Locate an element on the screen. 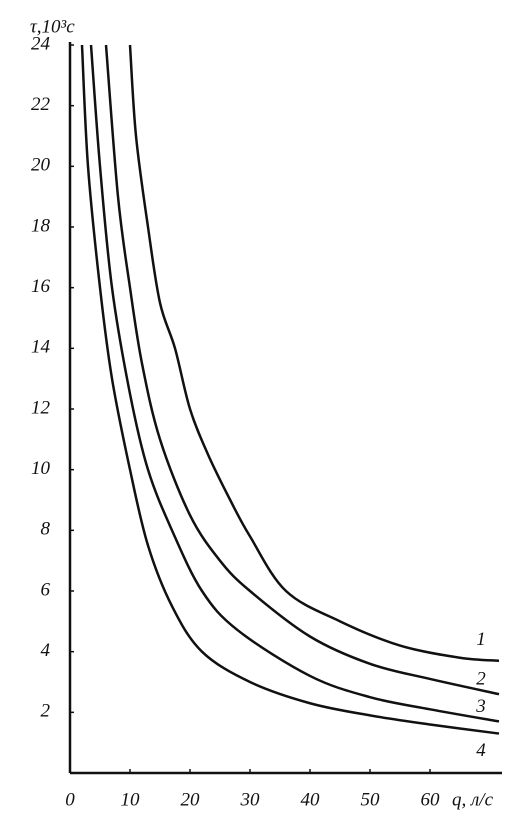  curve-label: 1 is located at coordinates (481, 639).